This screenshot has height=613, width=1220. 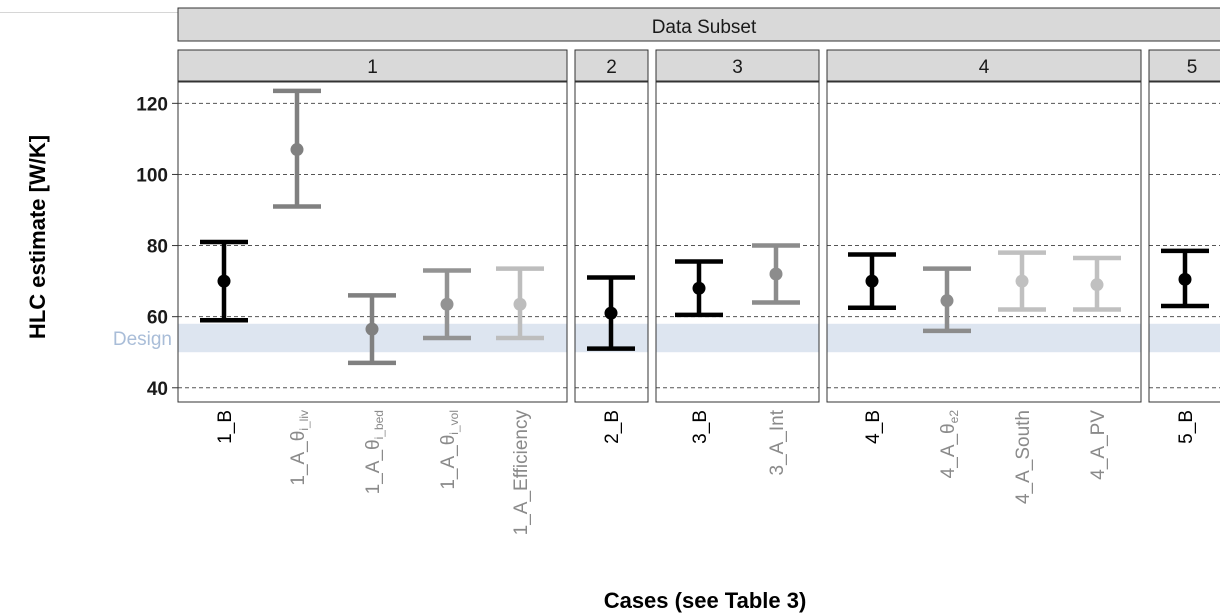 I want to click on case-label: 5_B, so click(x=1186, y=427).